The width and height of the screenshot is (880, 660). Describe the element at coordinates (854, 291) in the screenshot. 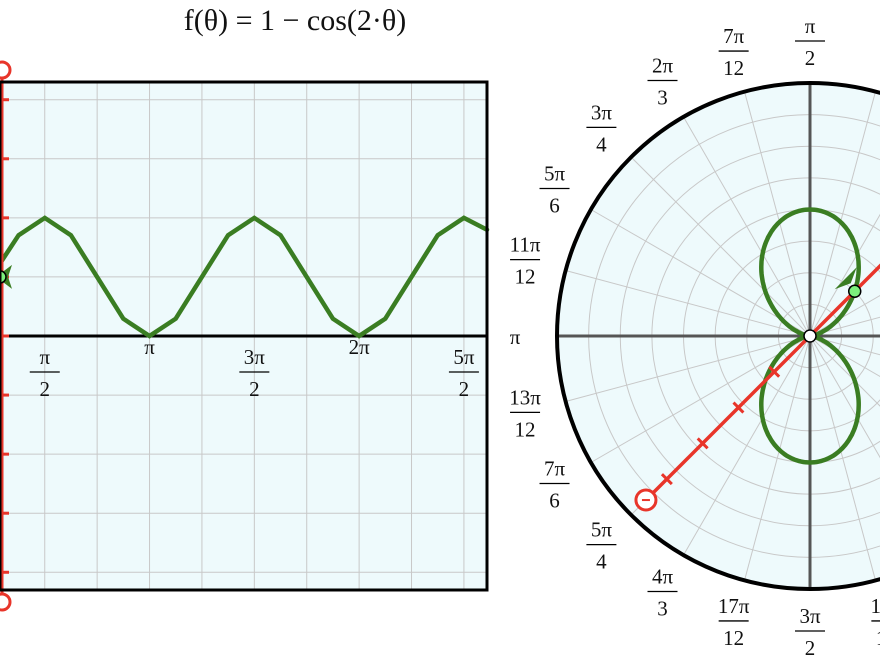

I see `marker-point-icon` at that location.